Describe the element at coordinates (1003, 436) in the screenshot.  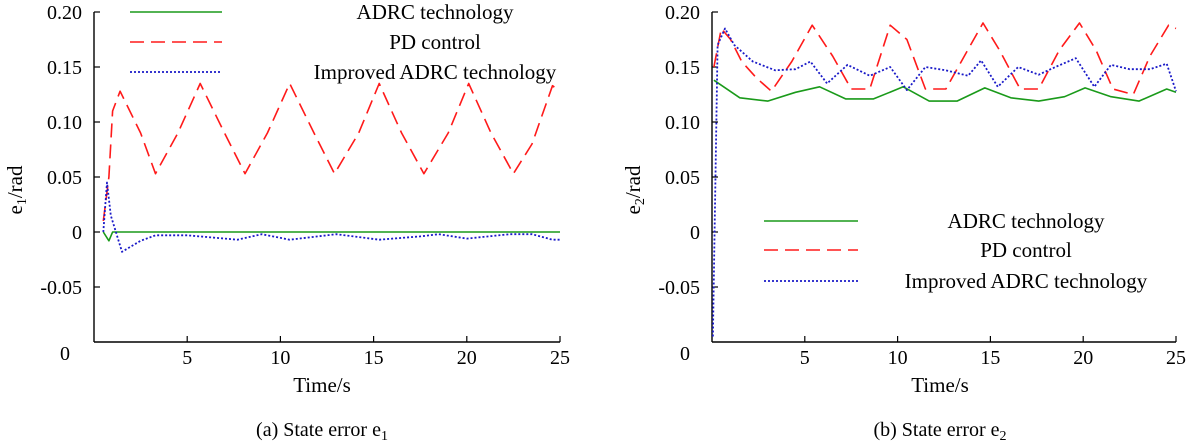
I see `panel-b-caption-sub: 2` at that location.